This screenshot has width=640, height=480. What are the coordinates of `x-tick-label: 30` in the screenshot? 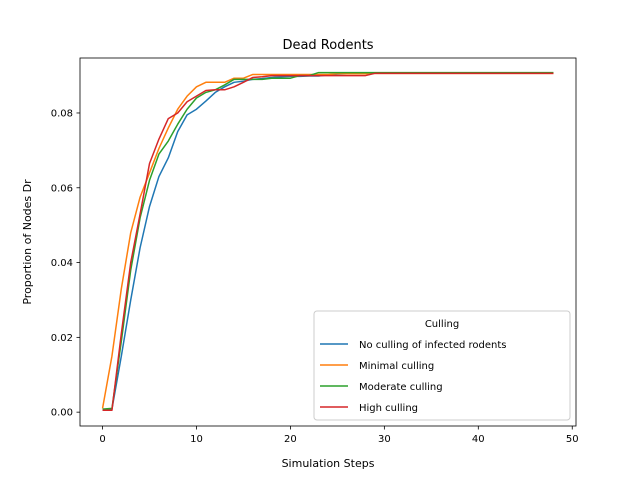 It's located at (384, 439).